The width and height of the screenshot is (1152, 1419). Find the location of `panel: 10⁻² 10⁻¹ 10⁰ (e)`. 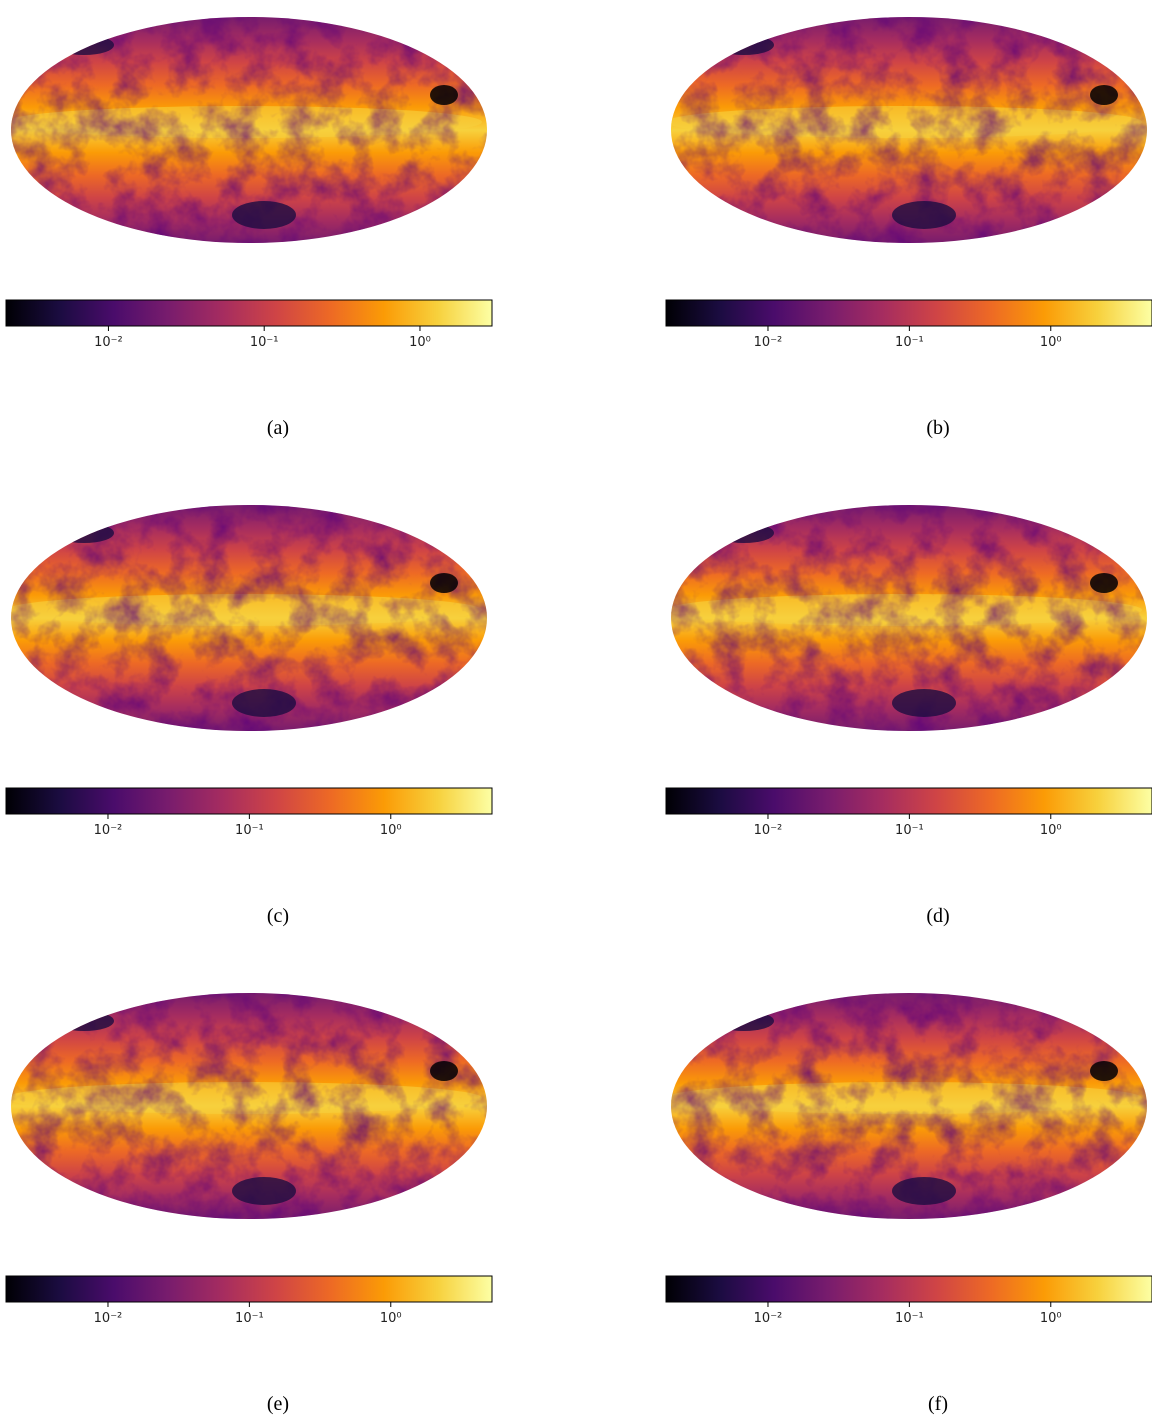

panel: 10⁻² 10⁻¹ 10⁰ (e) is located at coordinates (249, 1204).